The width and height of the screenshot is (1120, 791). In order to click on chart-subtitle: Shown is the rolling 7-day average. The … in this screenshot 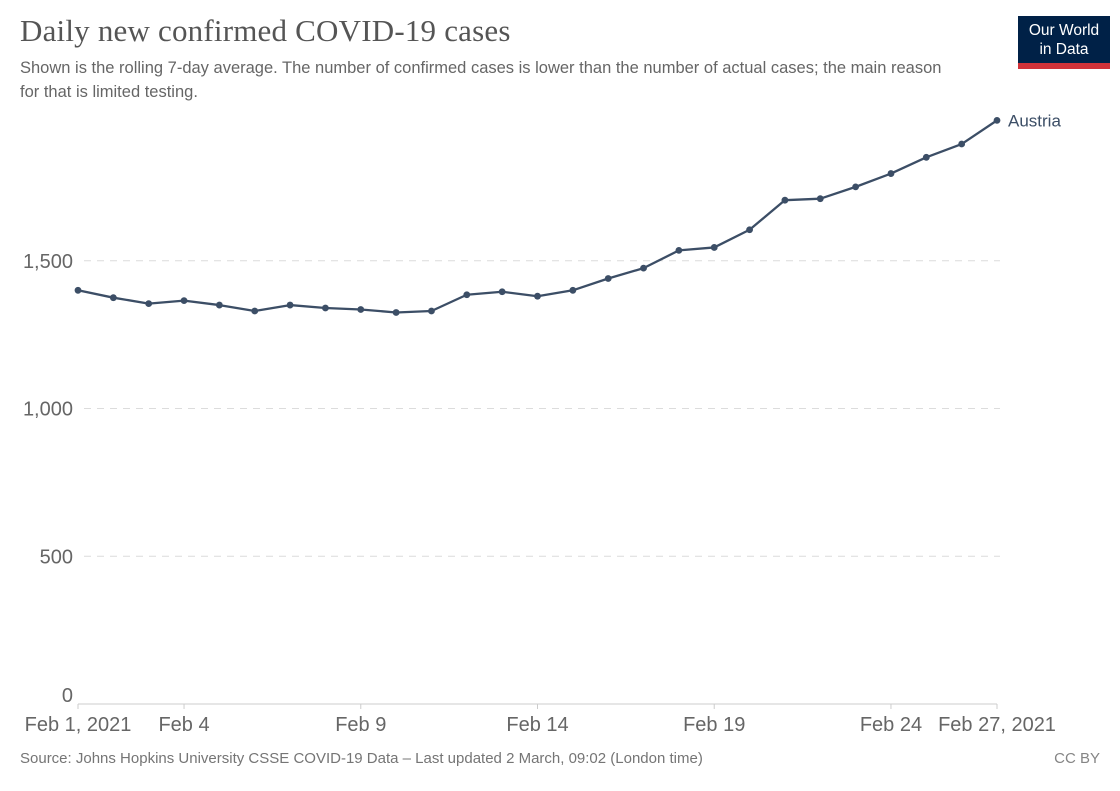, I will do `click(481, 80)`.